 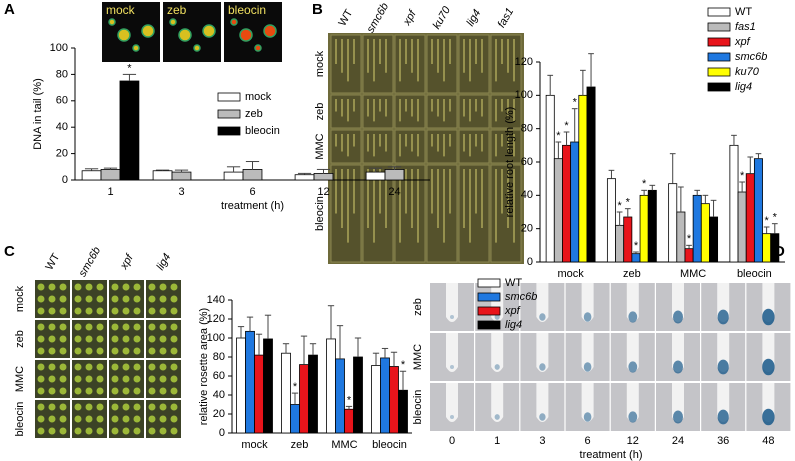 What do you see at coordinates (9, 251) in the screenshot?
I see `panel-letter: C` at bounding box center [9, 251].